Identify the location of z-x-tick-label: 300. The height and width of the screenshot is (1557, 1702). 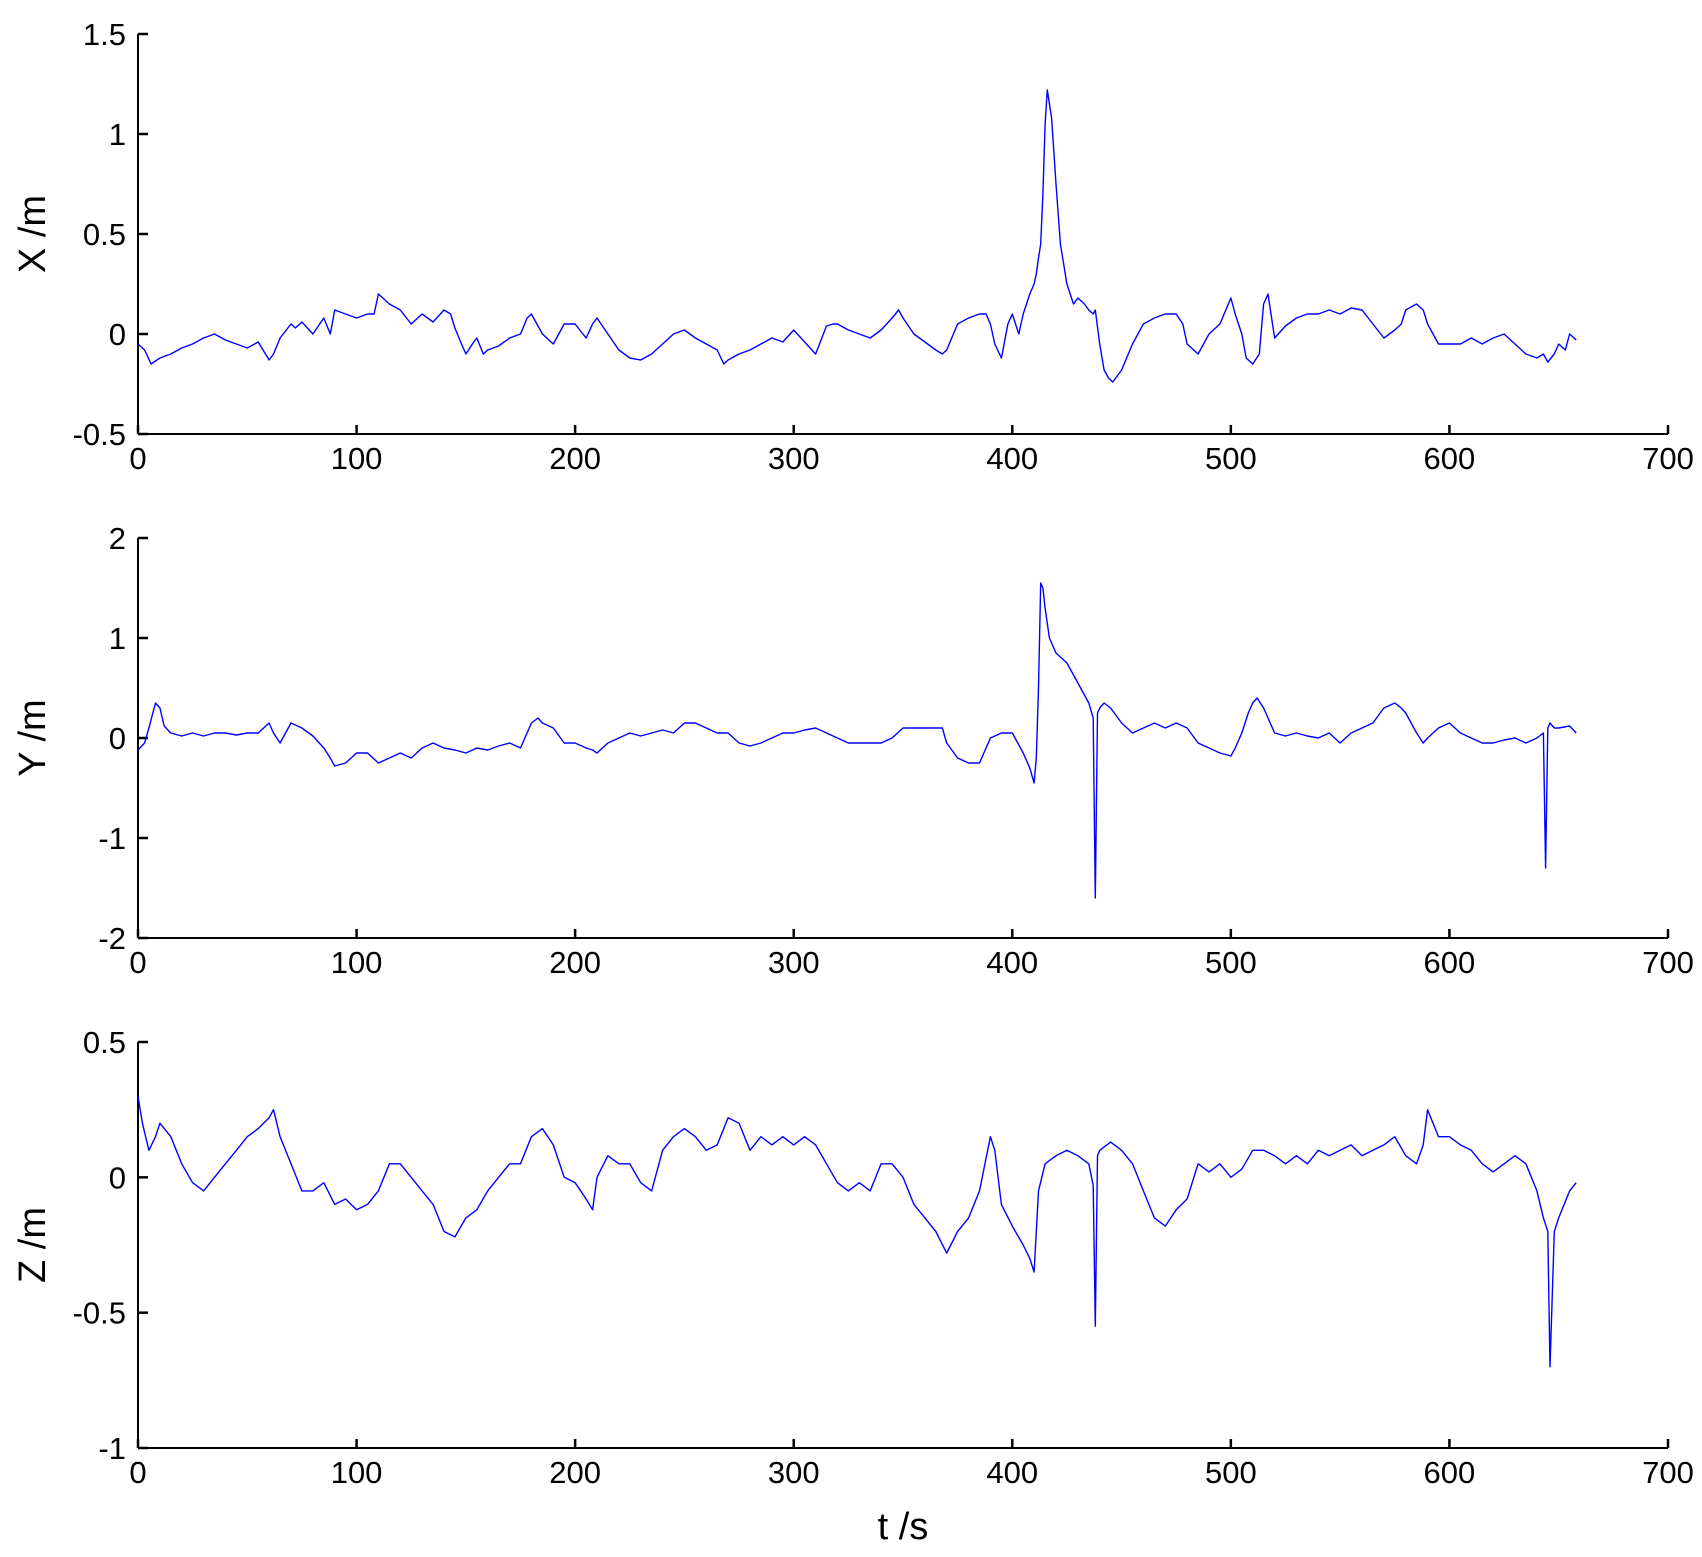
(794, 1472).